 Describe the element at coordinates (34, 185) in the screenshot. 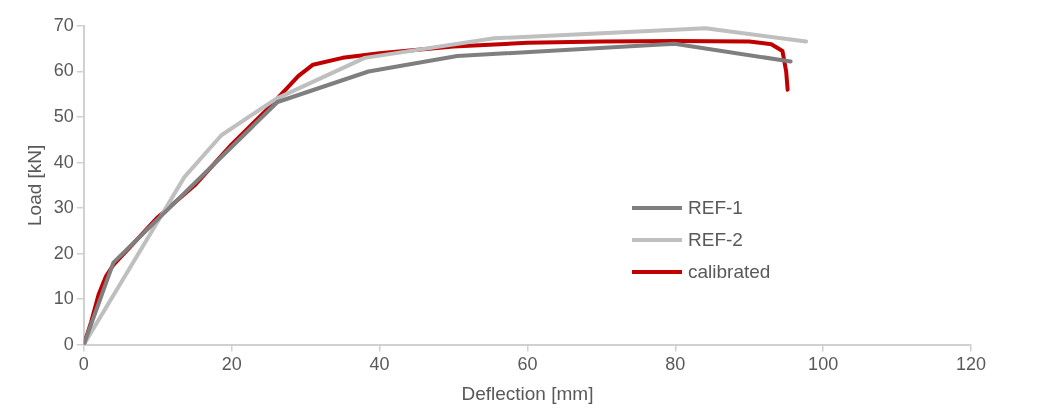

I see `y-axis-title: Load [kN]` at that location.